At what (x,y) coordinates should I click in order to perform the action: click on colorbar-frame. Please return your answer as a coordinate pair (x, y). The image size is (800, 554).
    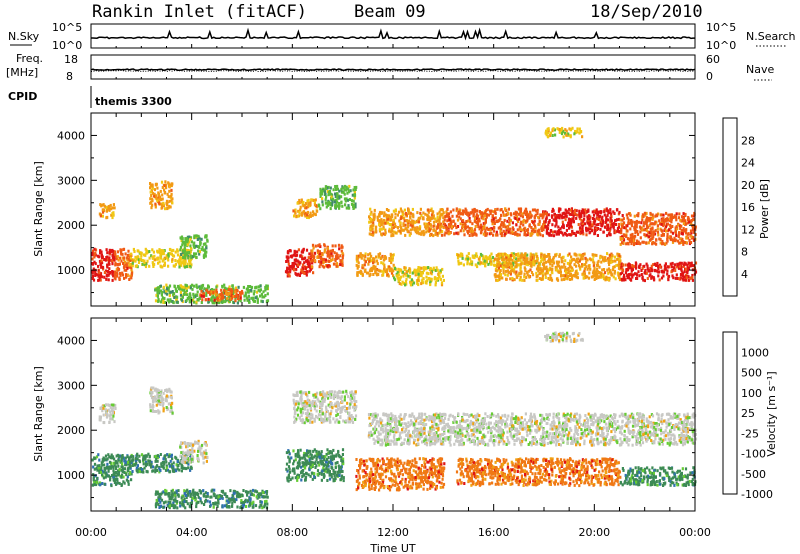
    Looking at the image, I should click on (730, 207).